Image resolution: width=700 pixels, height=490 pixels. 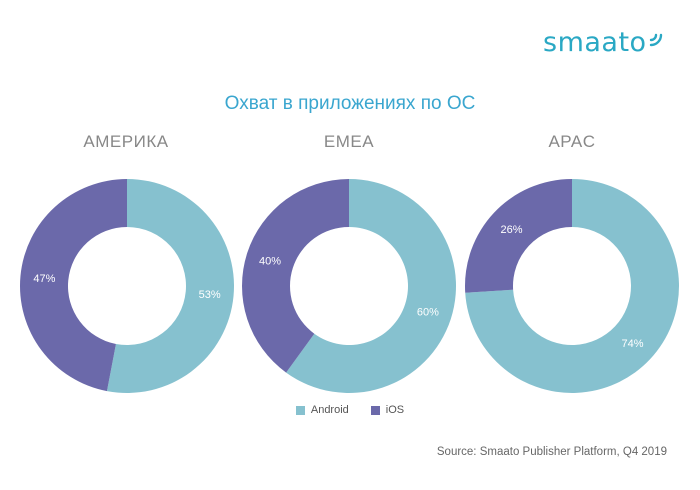 I want to click on slice-ios-emea, so click(x=295, y=276).